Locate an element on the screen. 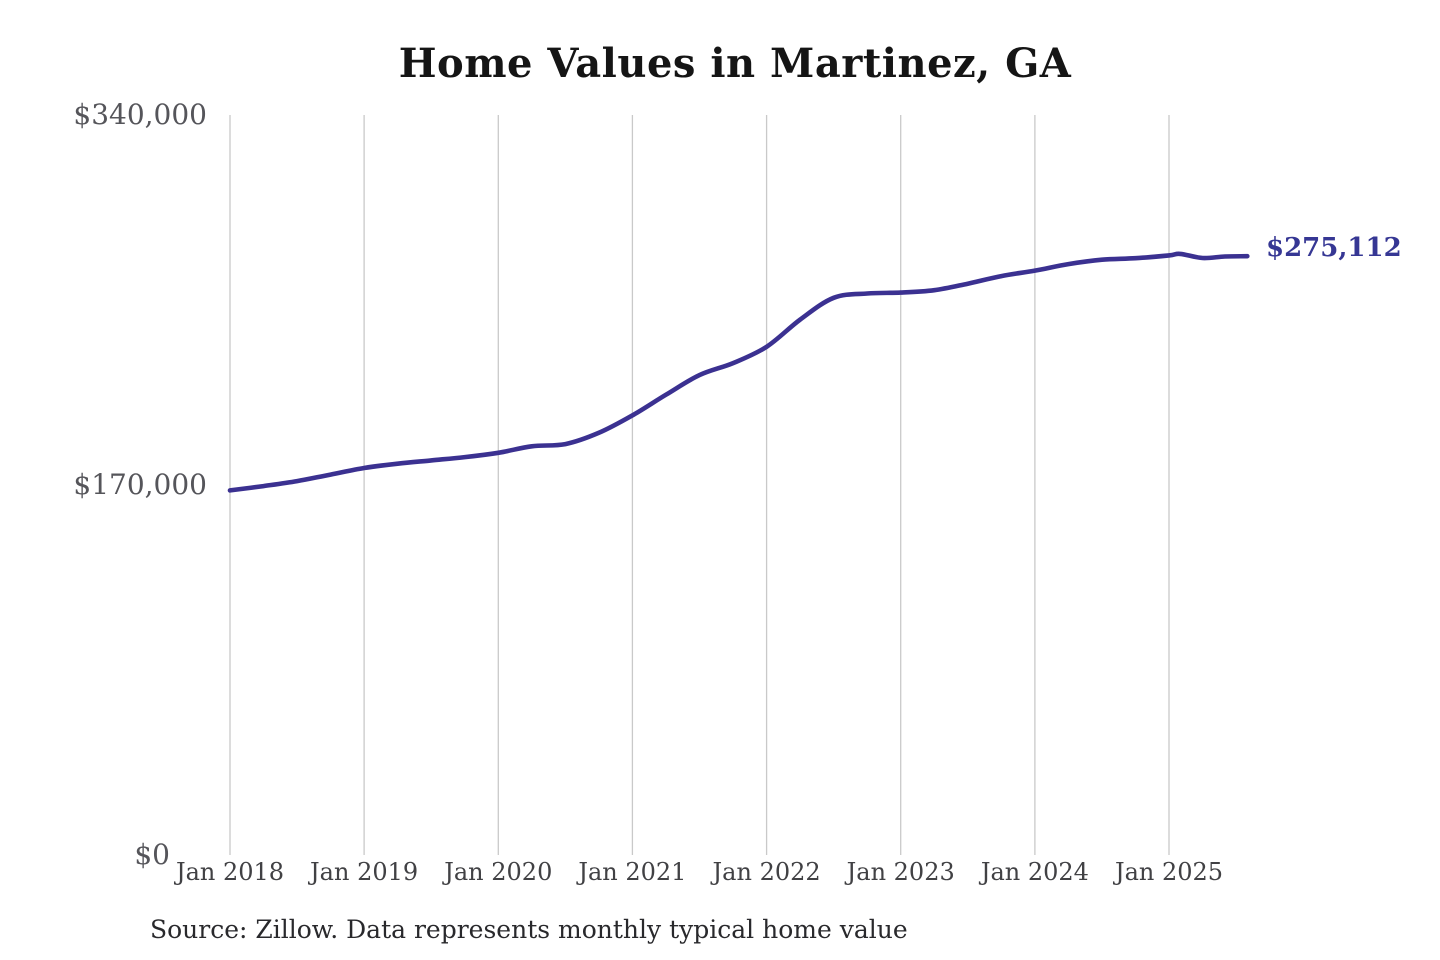  final-value-label: $275,112 is located at coordinates (1334, 248).